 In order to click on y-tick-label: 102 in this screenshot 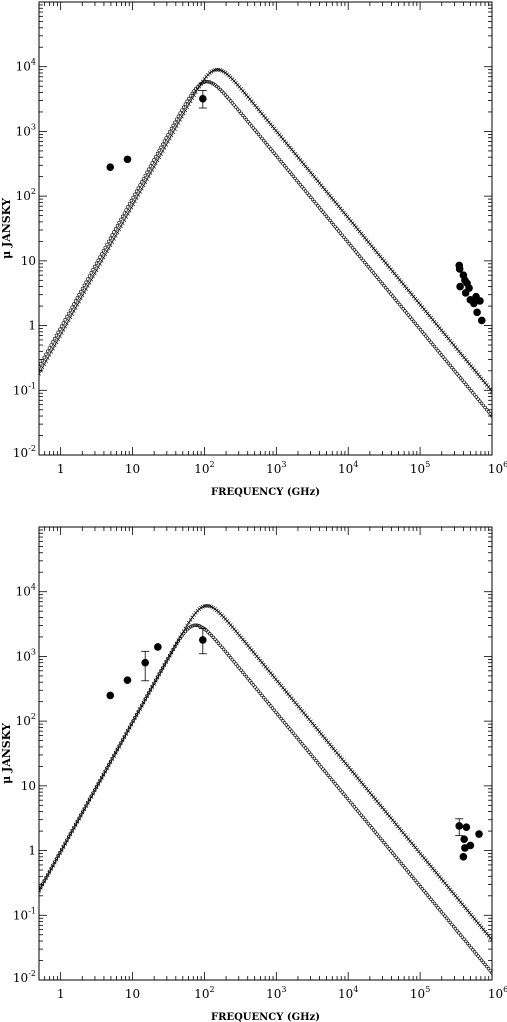, I will do `click(26, 195)`.